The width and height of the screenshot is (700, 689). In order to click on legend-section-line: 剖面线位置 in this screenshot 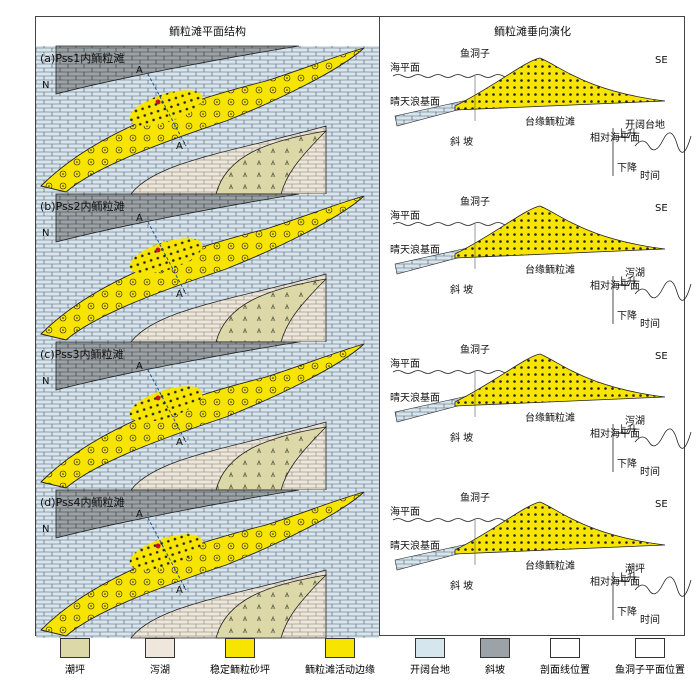, I will do `click(565, 657)`.